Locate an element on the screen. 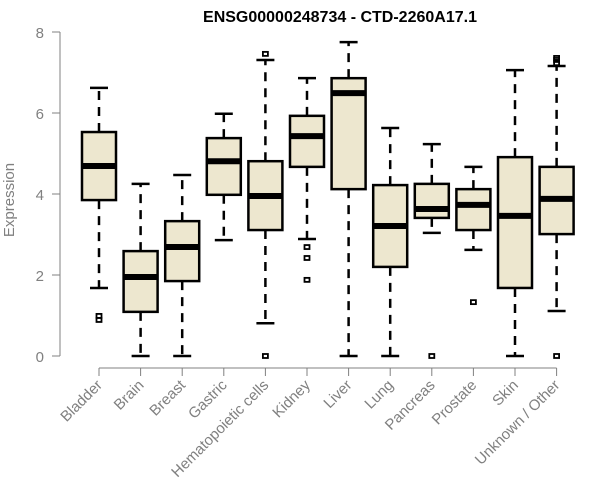  y-tick-label: 0 is located at coordinates (40, 357).